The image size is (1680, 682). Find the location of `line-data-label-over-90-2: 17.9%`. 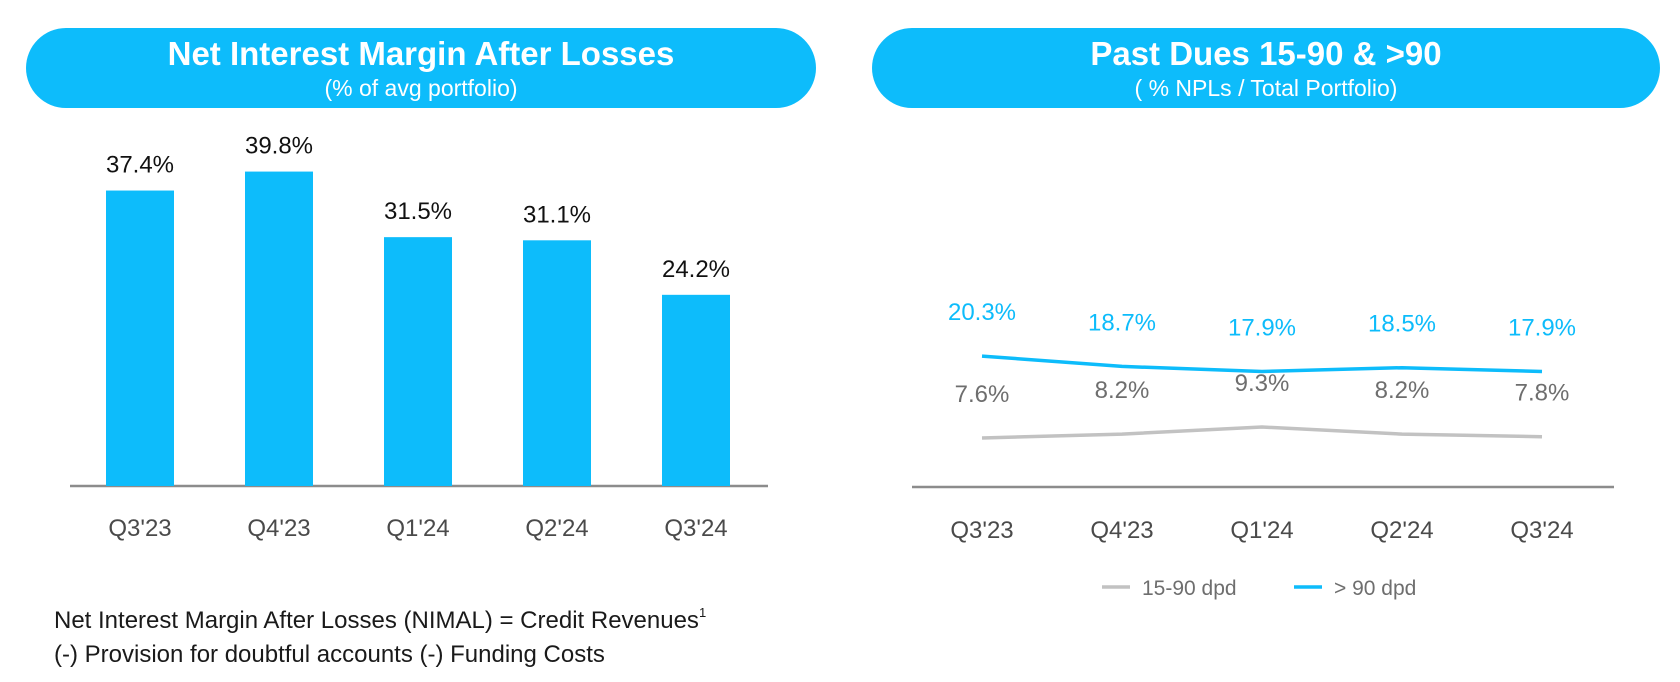

line-data-label-over-90-2: 17.9% is located at coordinates (1262, 328).